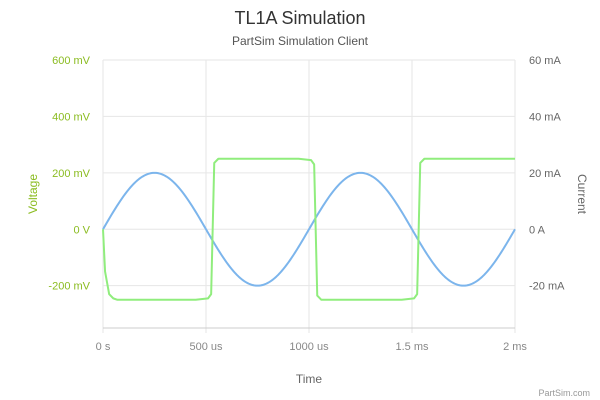  Describe the element at coordinates (537, 230) in the screenshot. I see `right-tick-label-3: 0 A` at that location.